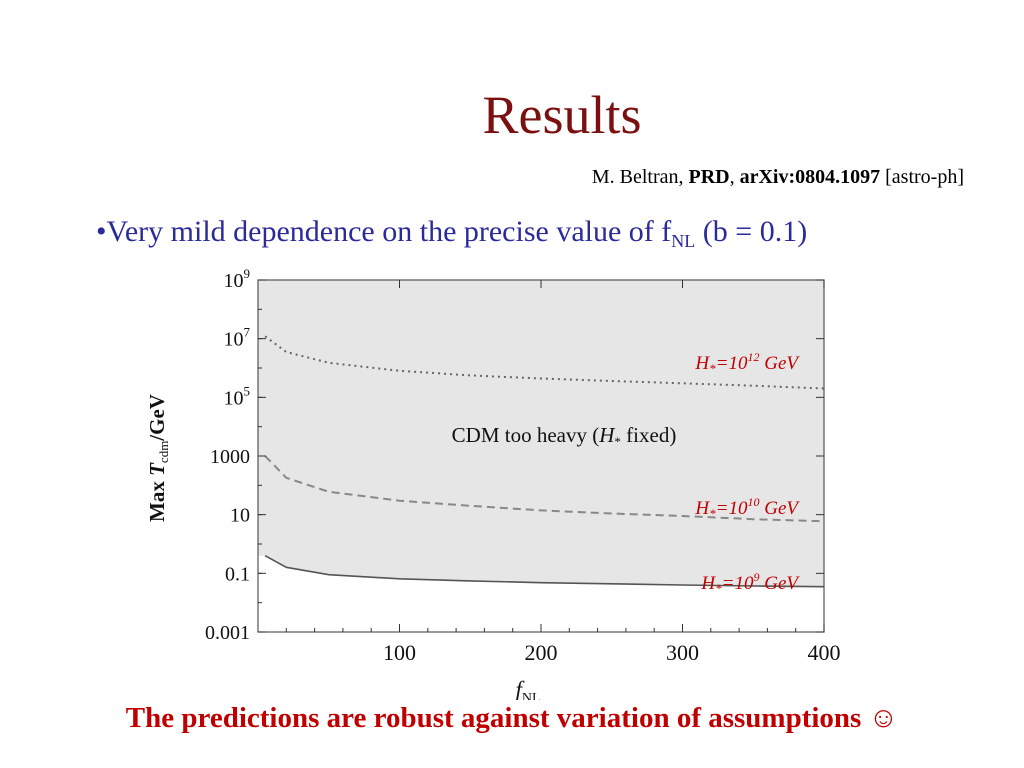  Describe the element at coordinates (750, 583) in the screenshot. I see `series-label-3: H*=109 GeV` at that location.